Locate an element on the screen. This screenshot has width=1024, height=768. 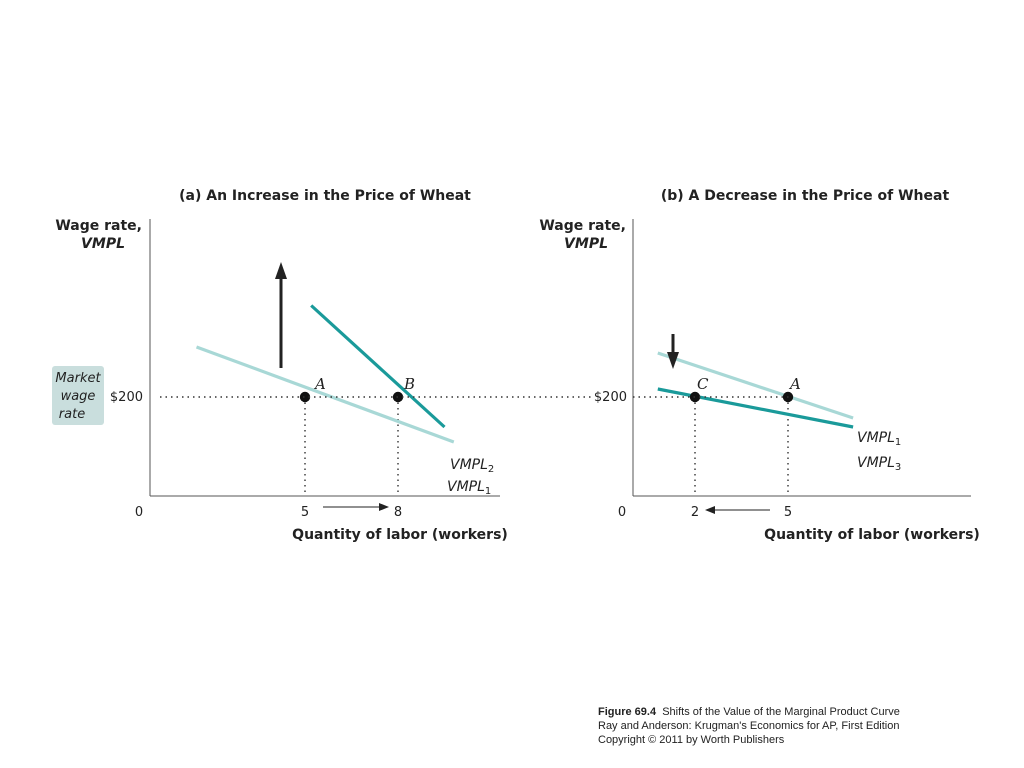
panel-a-lines is located at coordinates (325, 374).